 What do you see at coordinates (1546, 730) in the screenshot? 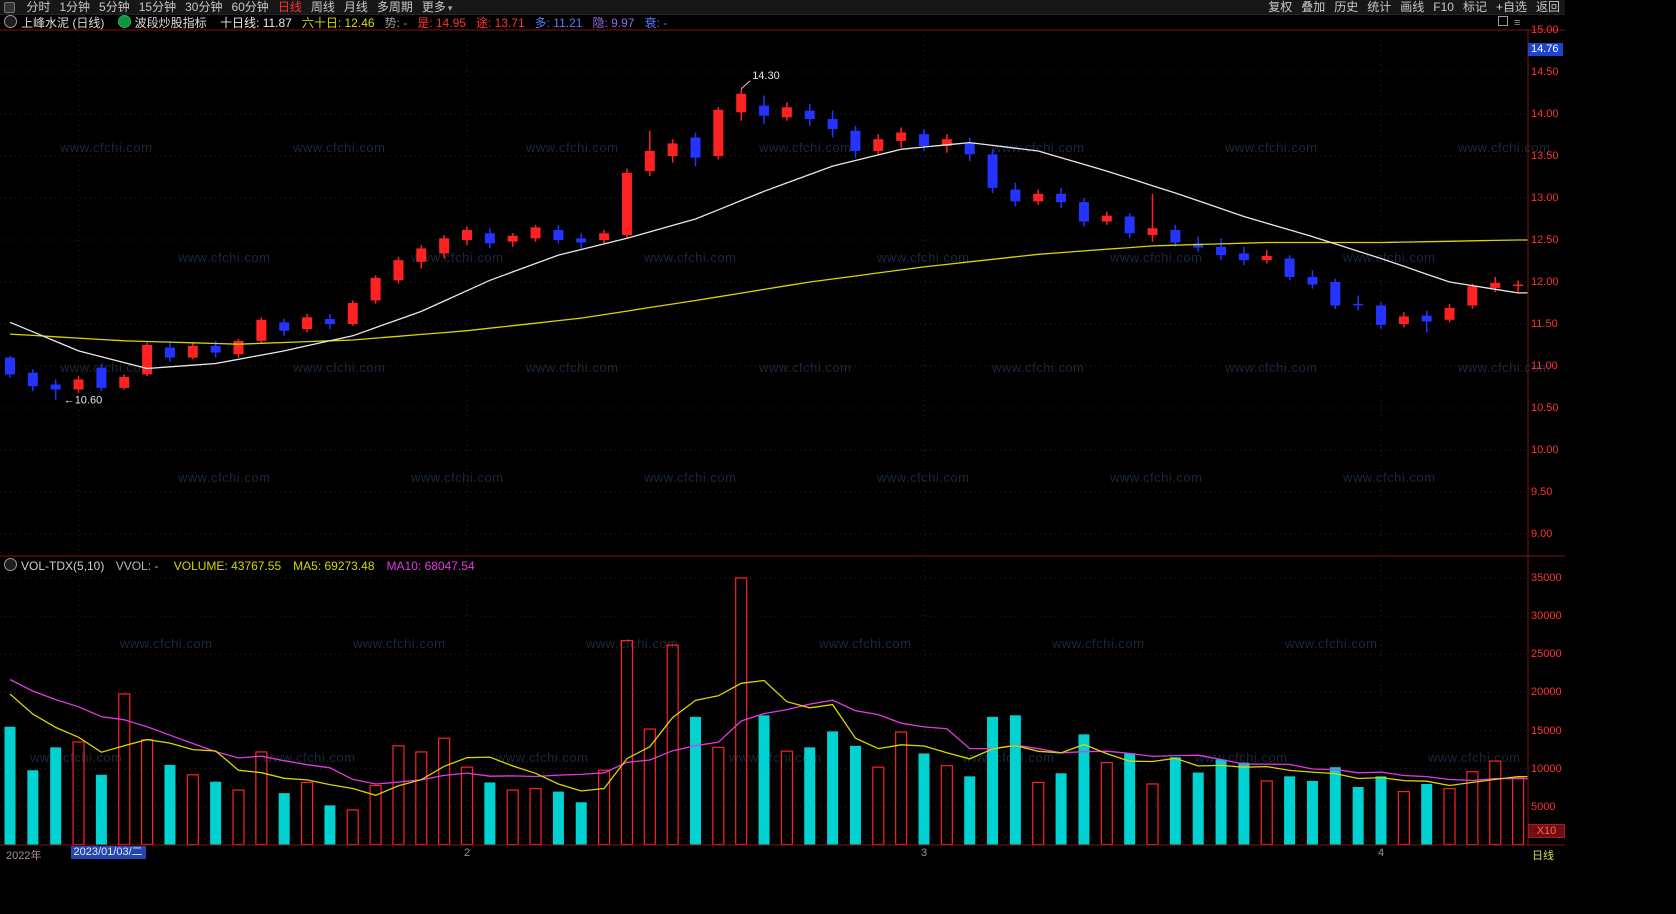
I see `volume-axis-label: 15000` at bounding box center [1546, 730].